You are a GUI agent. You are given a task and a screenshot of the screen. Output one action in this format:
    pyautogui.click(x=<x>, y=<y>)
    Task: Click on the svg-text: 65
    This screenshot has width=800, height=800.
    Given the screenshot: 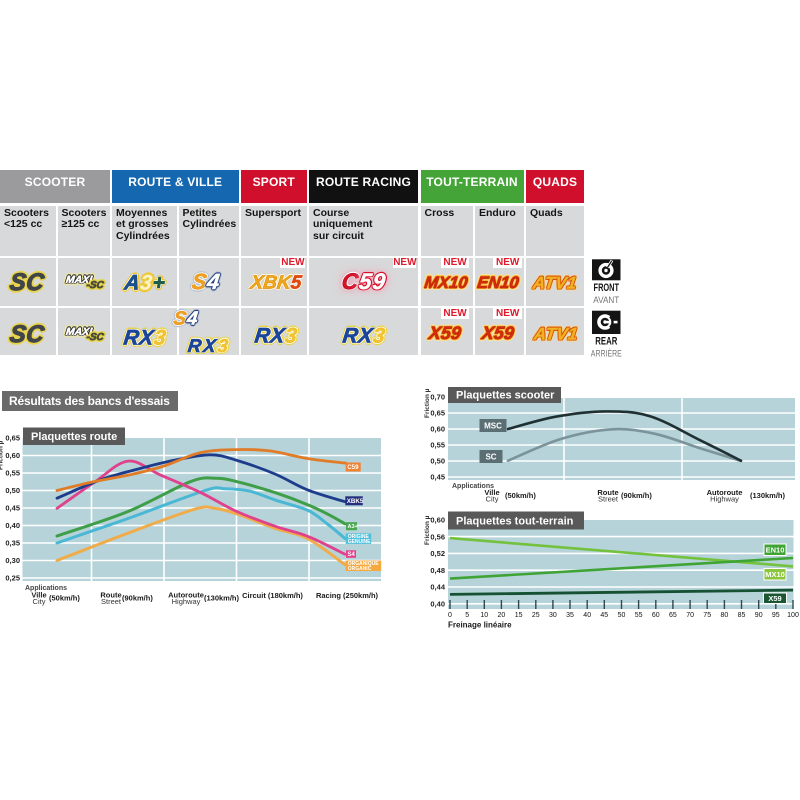 What is the action you would take?
    pyautogui.click(x=673, y=615)
    